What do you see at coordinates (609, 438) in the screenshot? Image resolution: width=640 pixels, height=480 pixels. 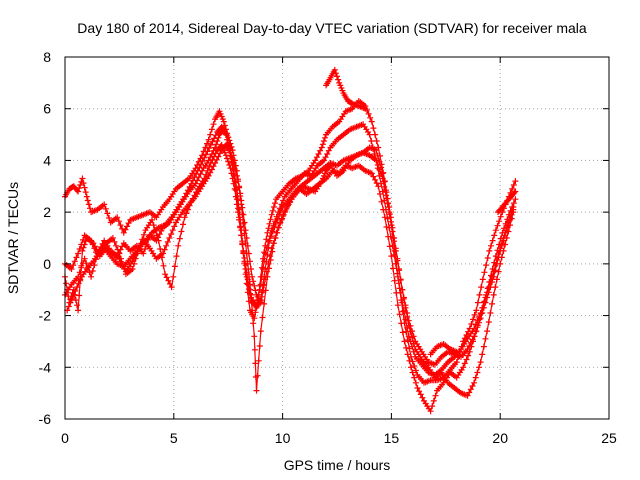 I see `x-tick-label: 25` at bounding box center [609, 438].